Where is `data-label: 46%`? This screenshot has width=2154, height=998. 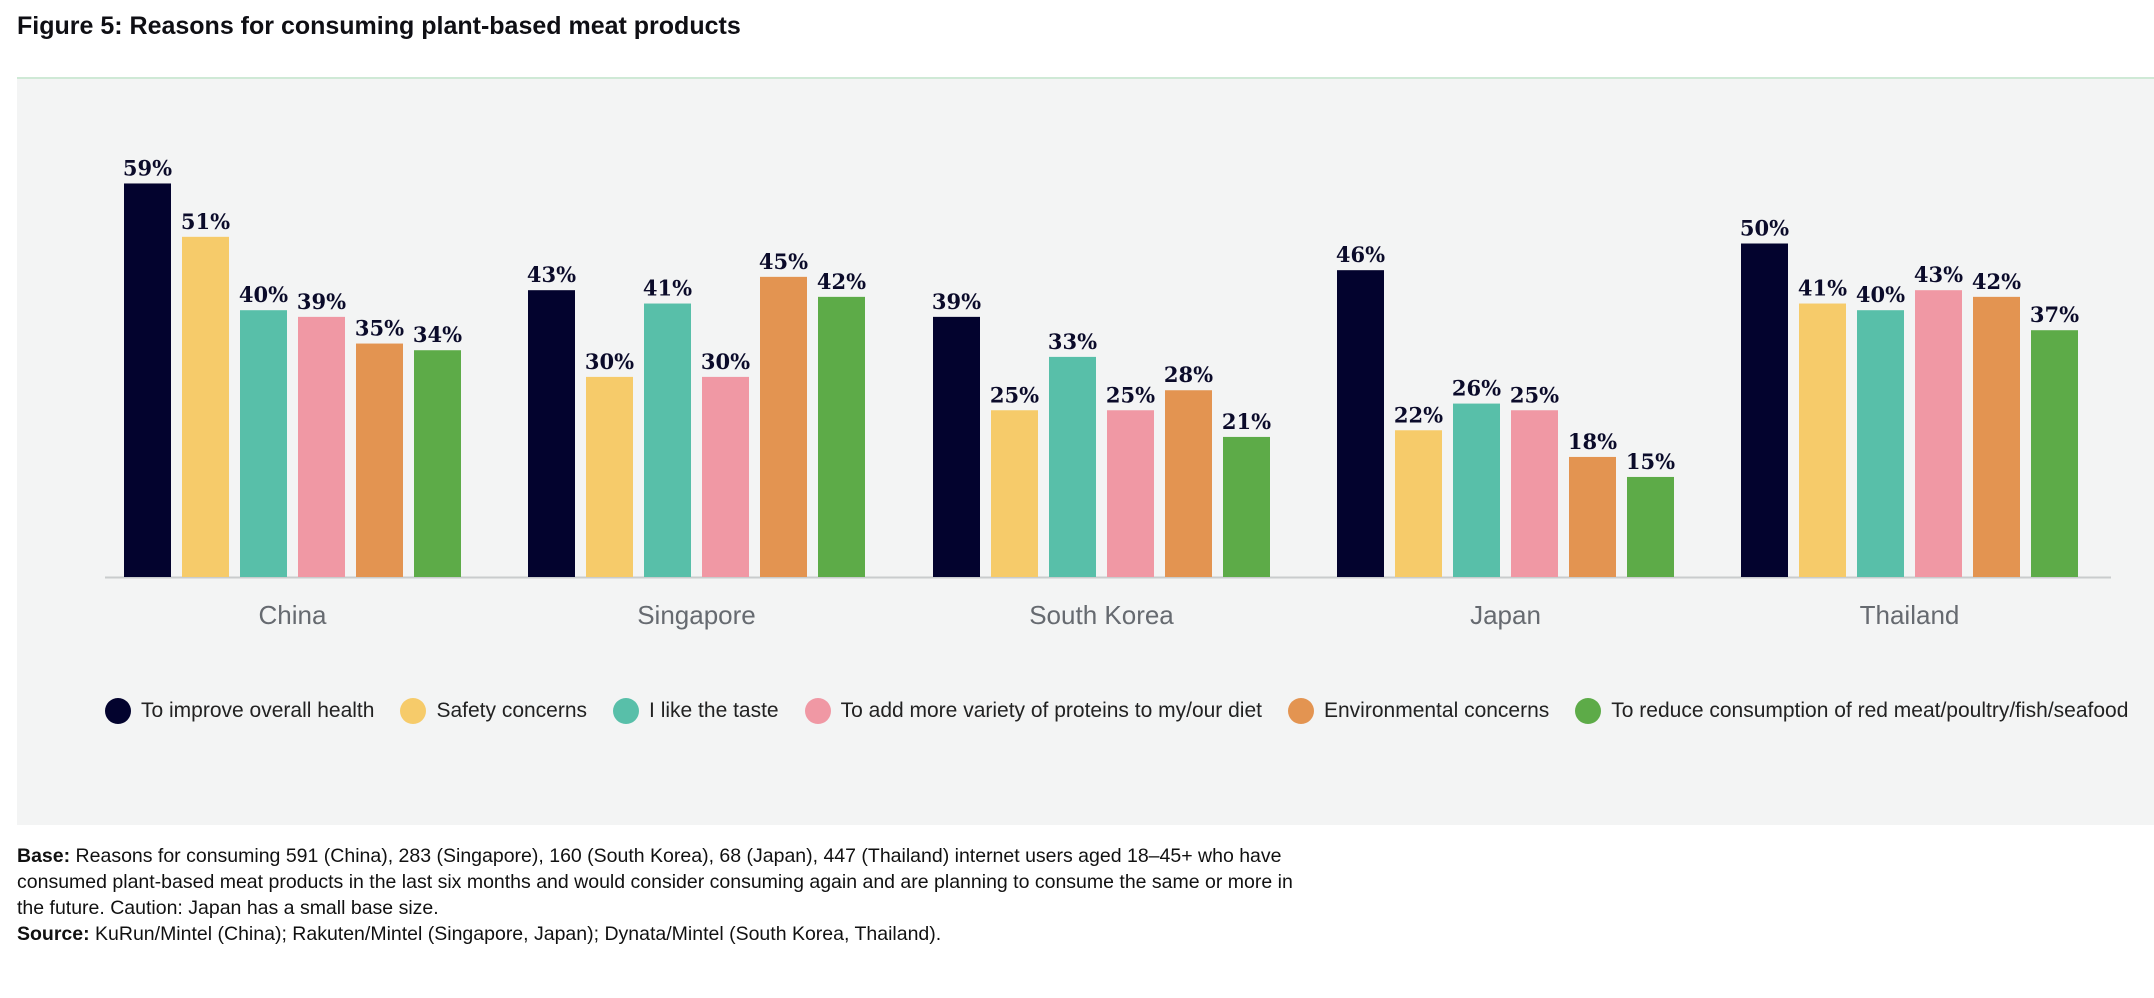
data-label: 46% is located at coordinates (1360, 254).